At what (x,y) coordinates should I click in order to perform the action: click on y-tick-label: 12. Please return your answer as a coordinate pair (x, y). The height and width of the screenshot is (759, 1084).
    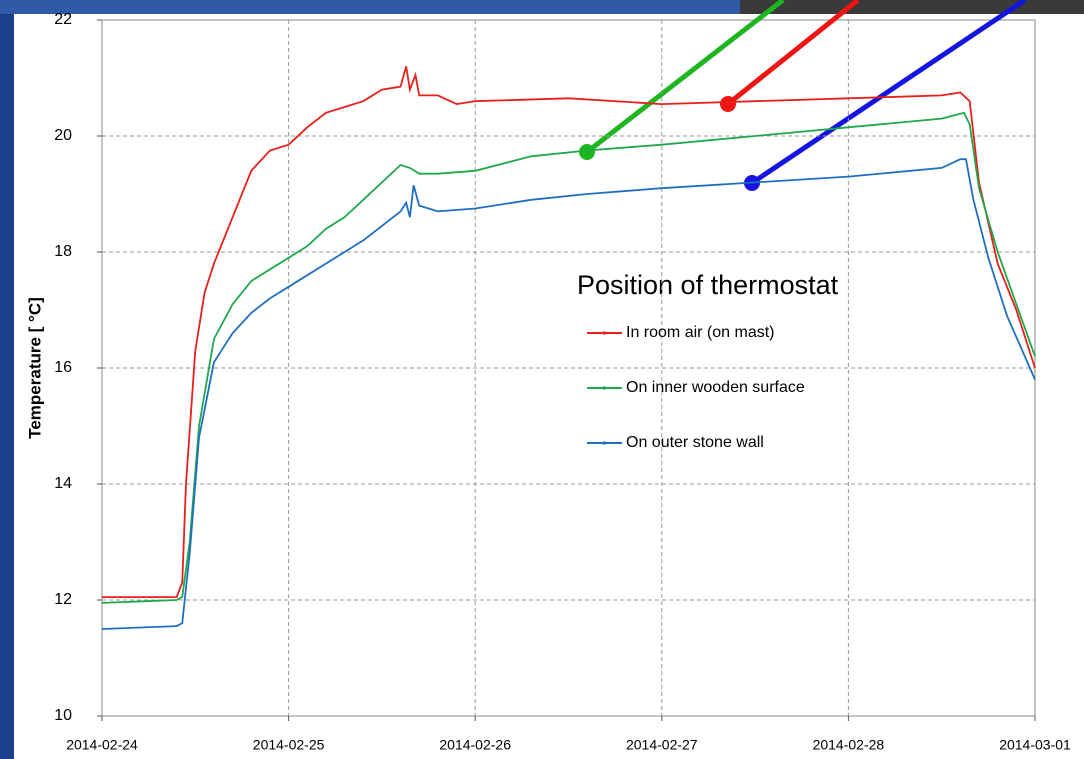
    Looking at the image, I should click on (63, 599).